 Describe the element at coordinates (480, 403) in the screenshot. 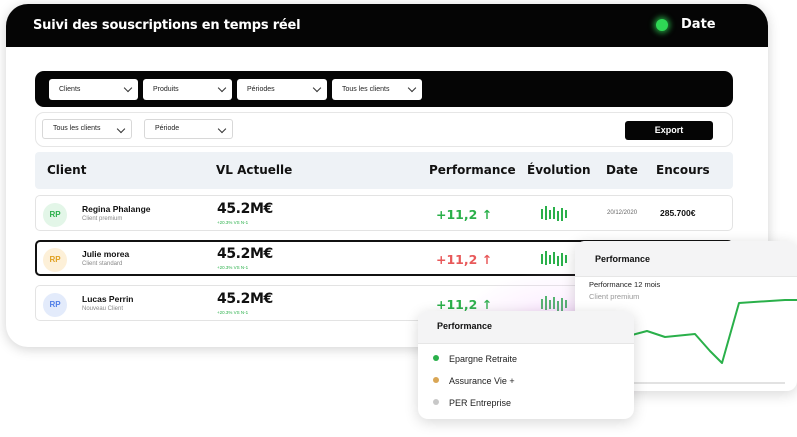

I see `legend-label: PER Entreprise` at that location.